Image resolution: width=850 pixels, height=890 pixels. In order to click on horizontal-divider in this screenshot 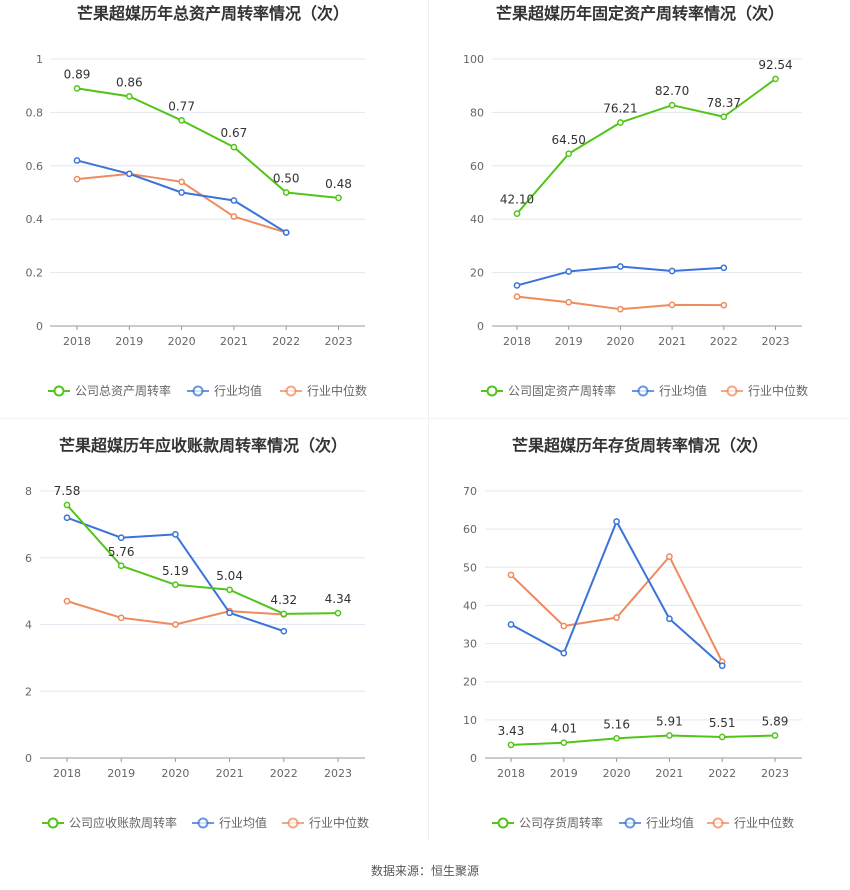, I will do `click(425, 418)`.